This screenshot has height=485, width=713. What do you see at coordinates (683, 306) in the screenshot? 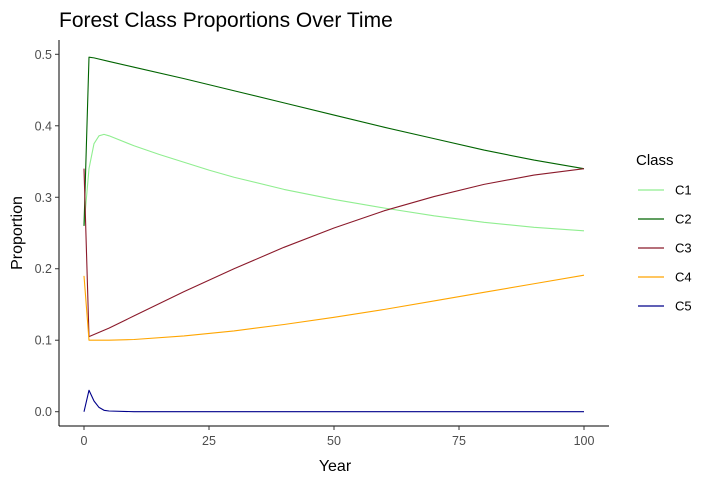
I see `legend-label-c5: C5` at bounding box center [683, 306].